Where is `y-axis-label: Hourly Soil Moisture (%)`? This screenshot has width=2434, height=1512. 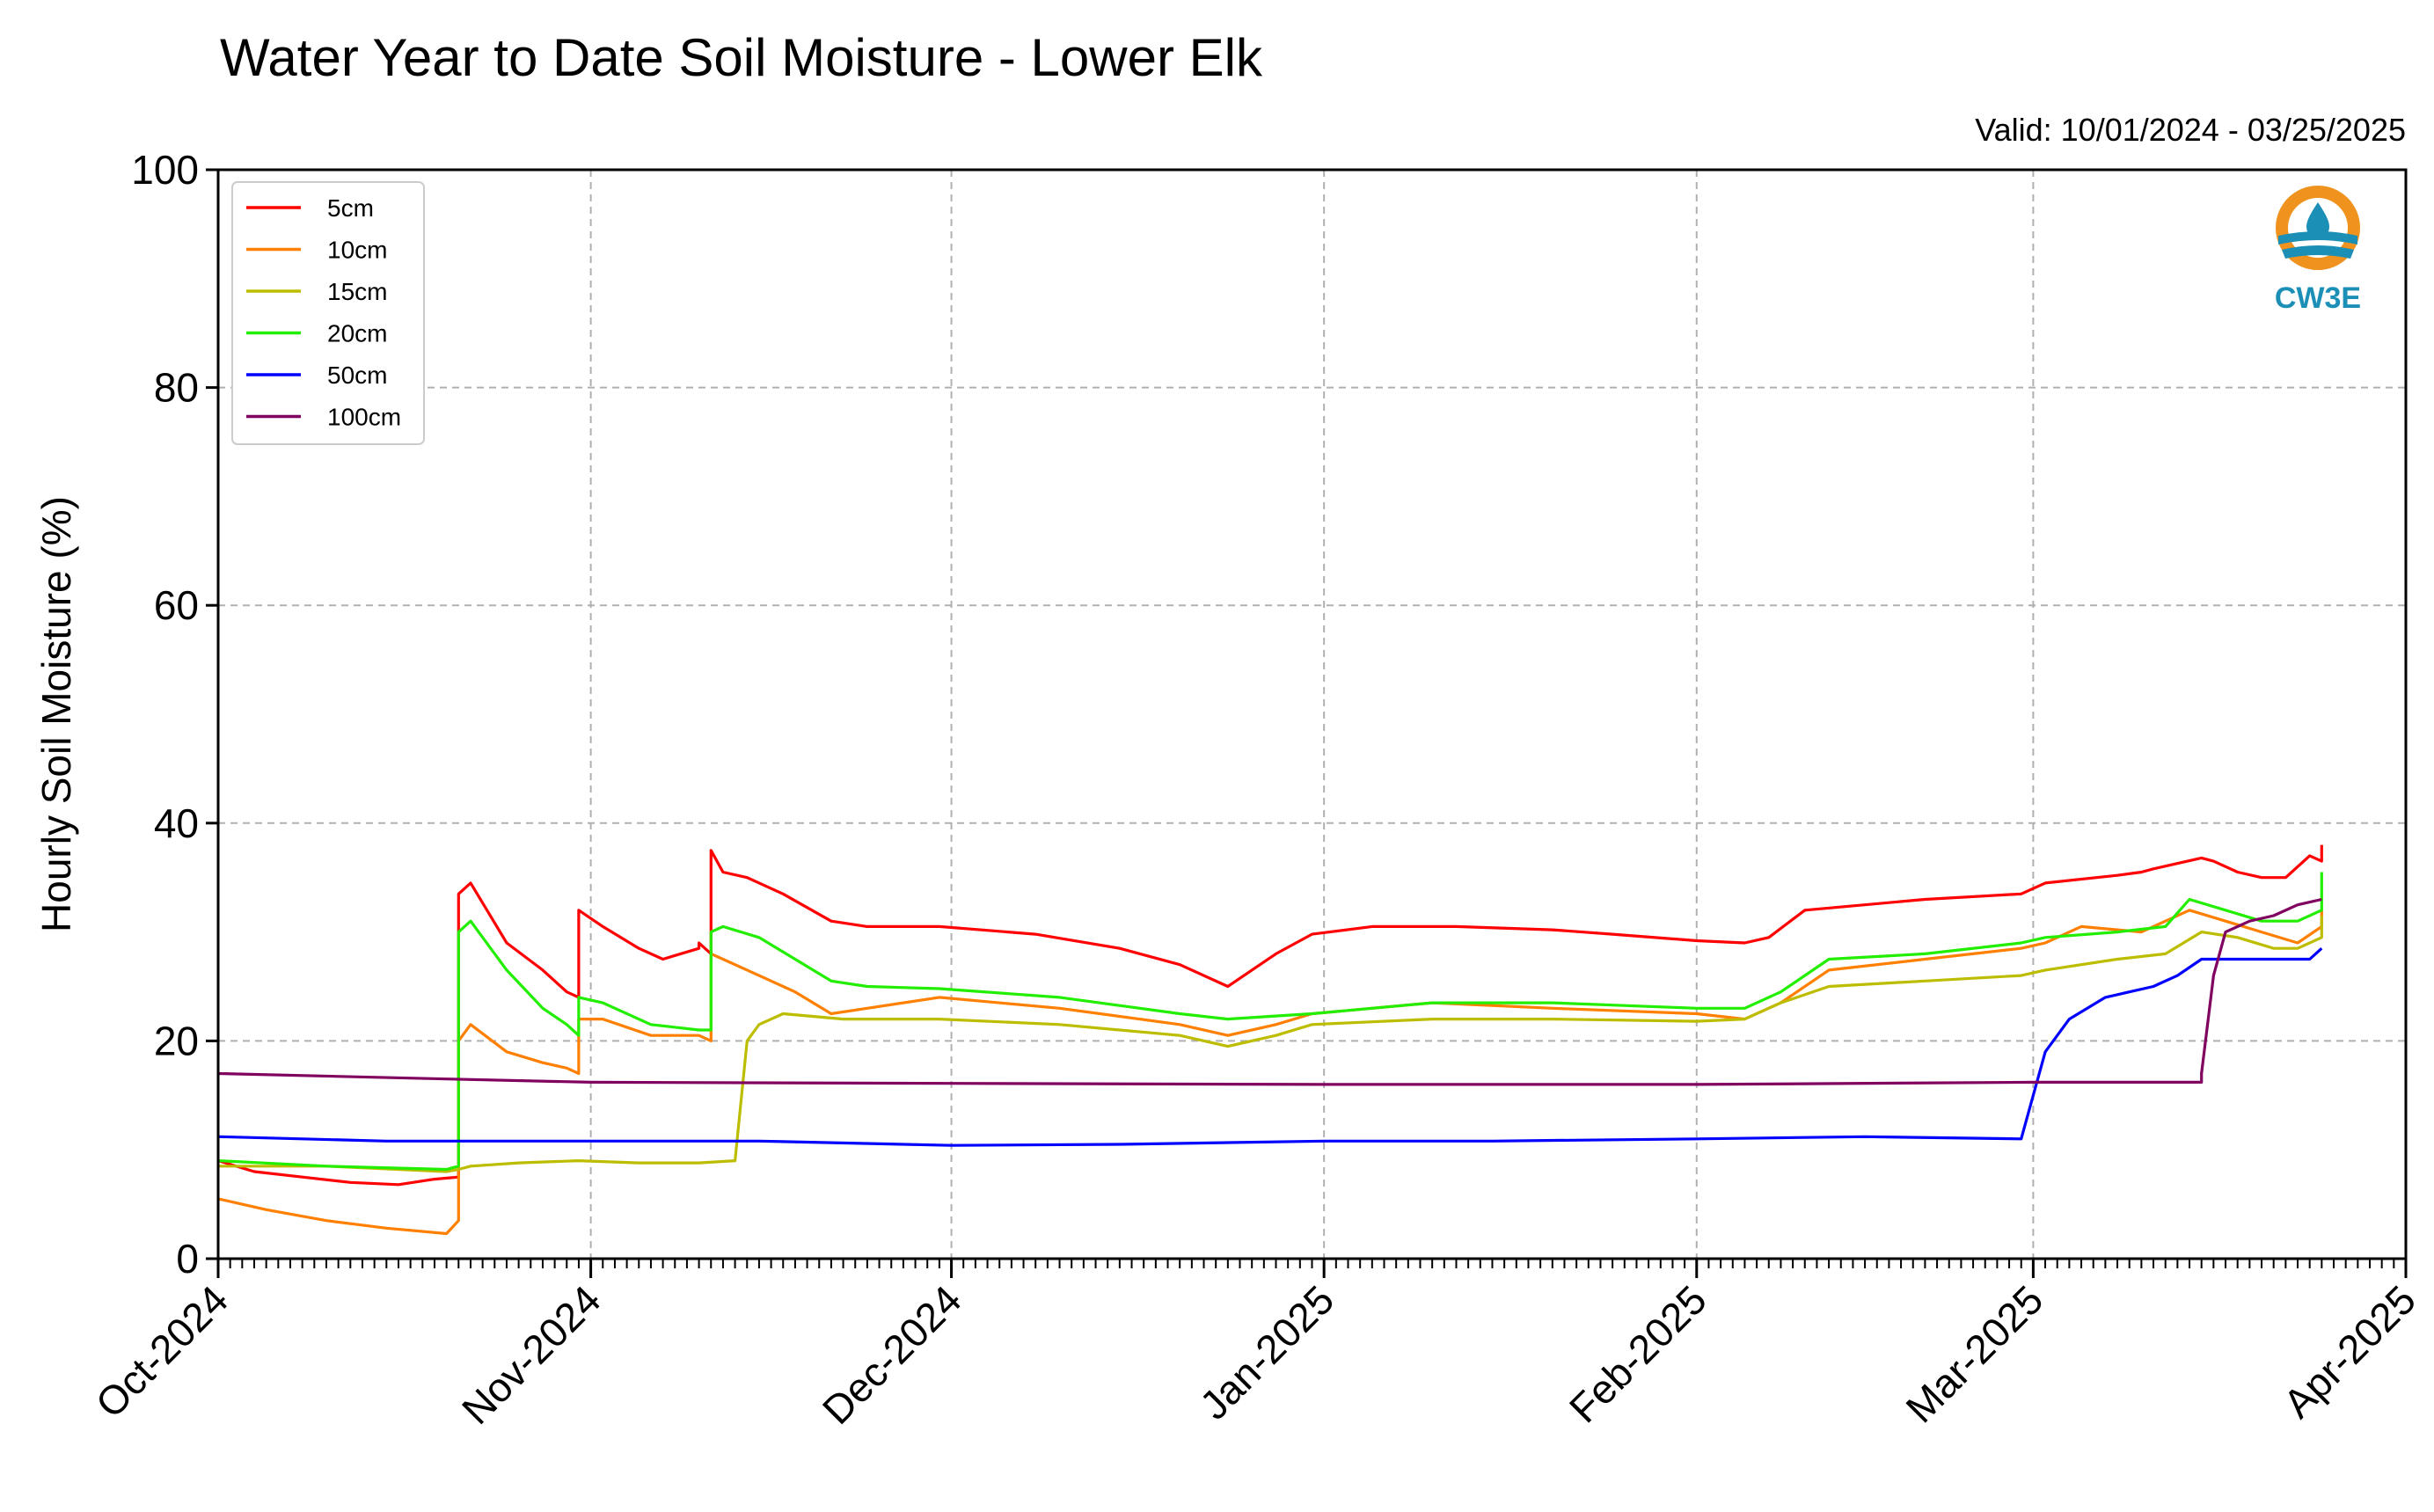
y-axis-label: Hourly Soil Moisture (%) is located at coordinates (56, 714).